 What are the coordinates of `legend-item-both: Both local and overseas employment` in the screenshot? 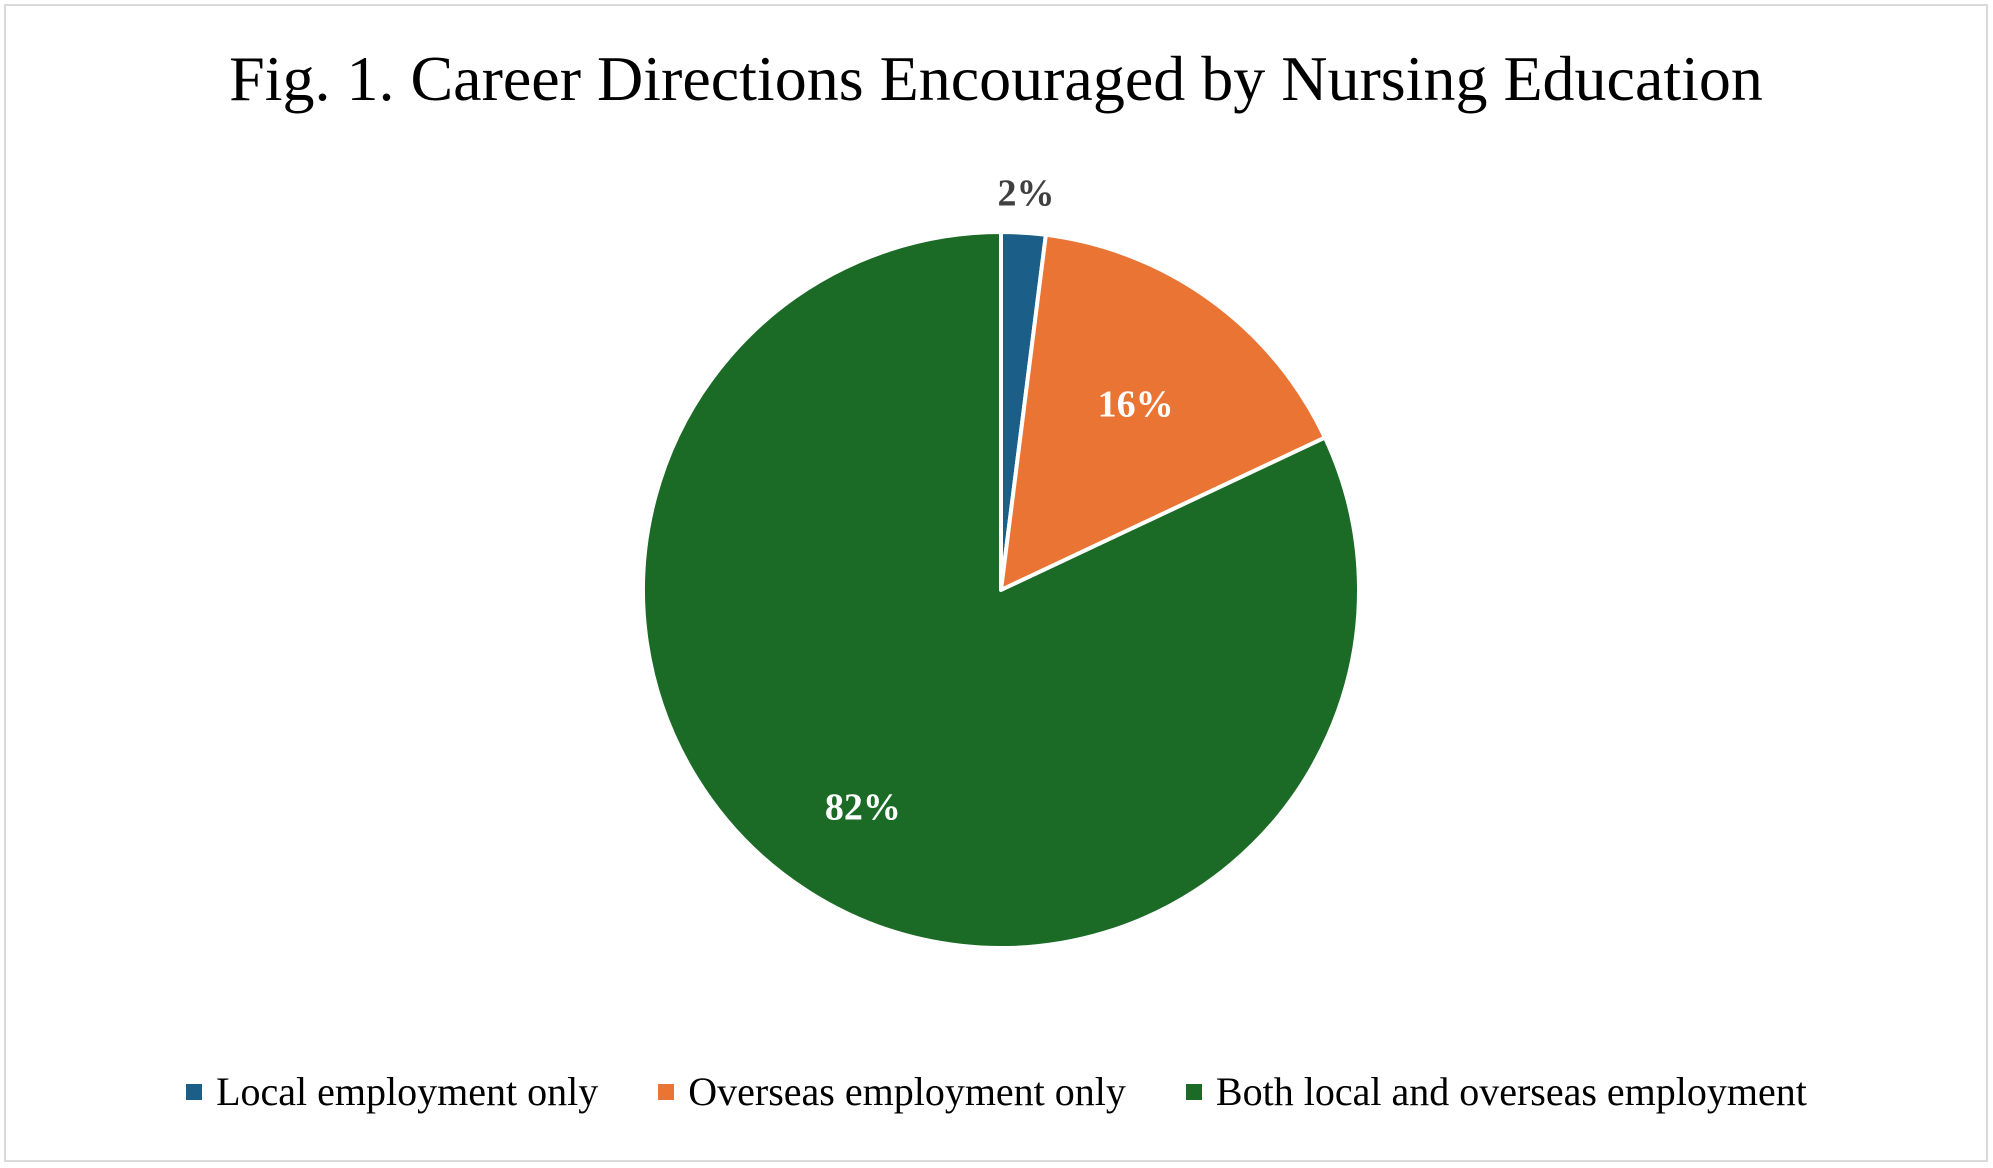 It's located at (1496, 1091).